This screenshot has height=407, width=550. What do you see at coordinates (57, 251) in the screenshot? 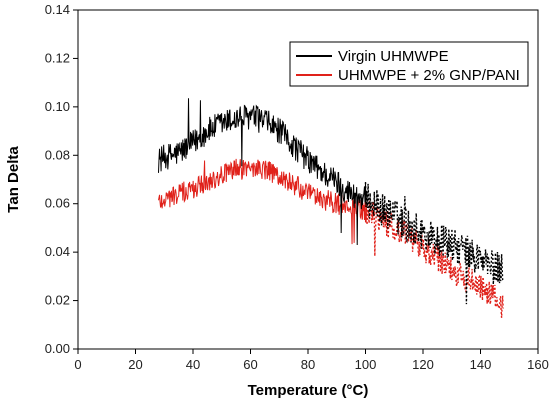
I see `y-tick-label: 0.04` at bounding box center [57, 251].